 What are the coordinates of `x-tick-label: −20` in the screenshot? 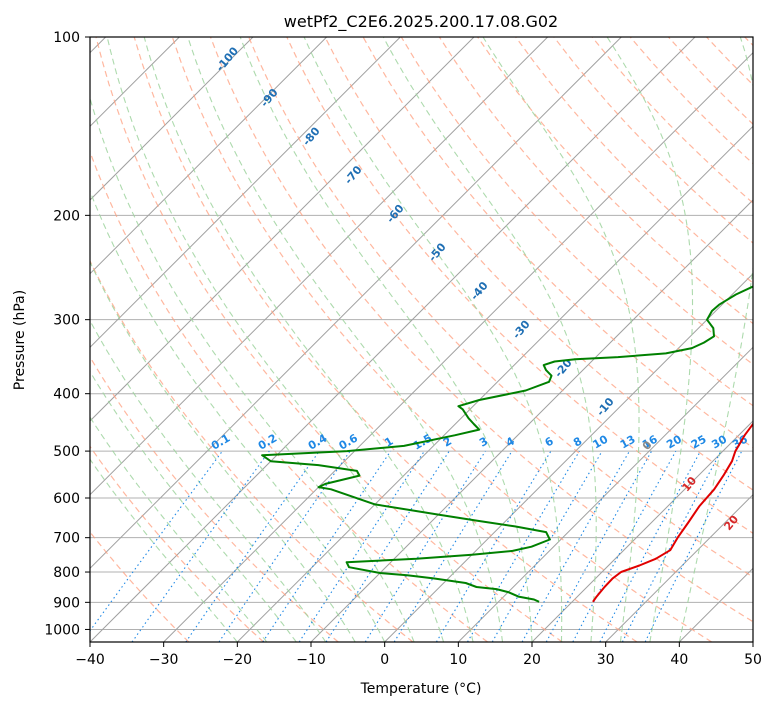 It's located at (238, 660).